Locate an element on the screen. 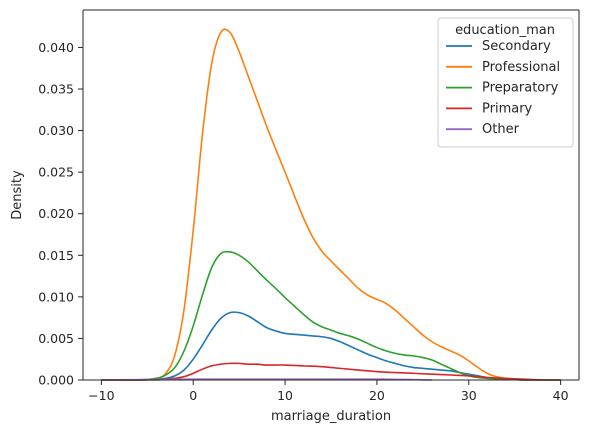 Image resolution: width=589 pixels, height=433 pixels. legend-label: Other is located at coordinates (501, 129).